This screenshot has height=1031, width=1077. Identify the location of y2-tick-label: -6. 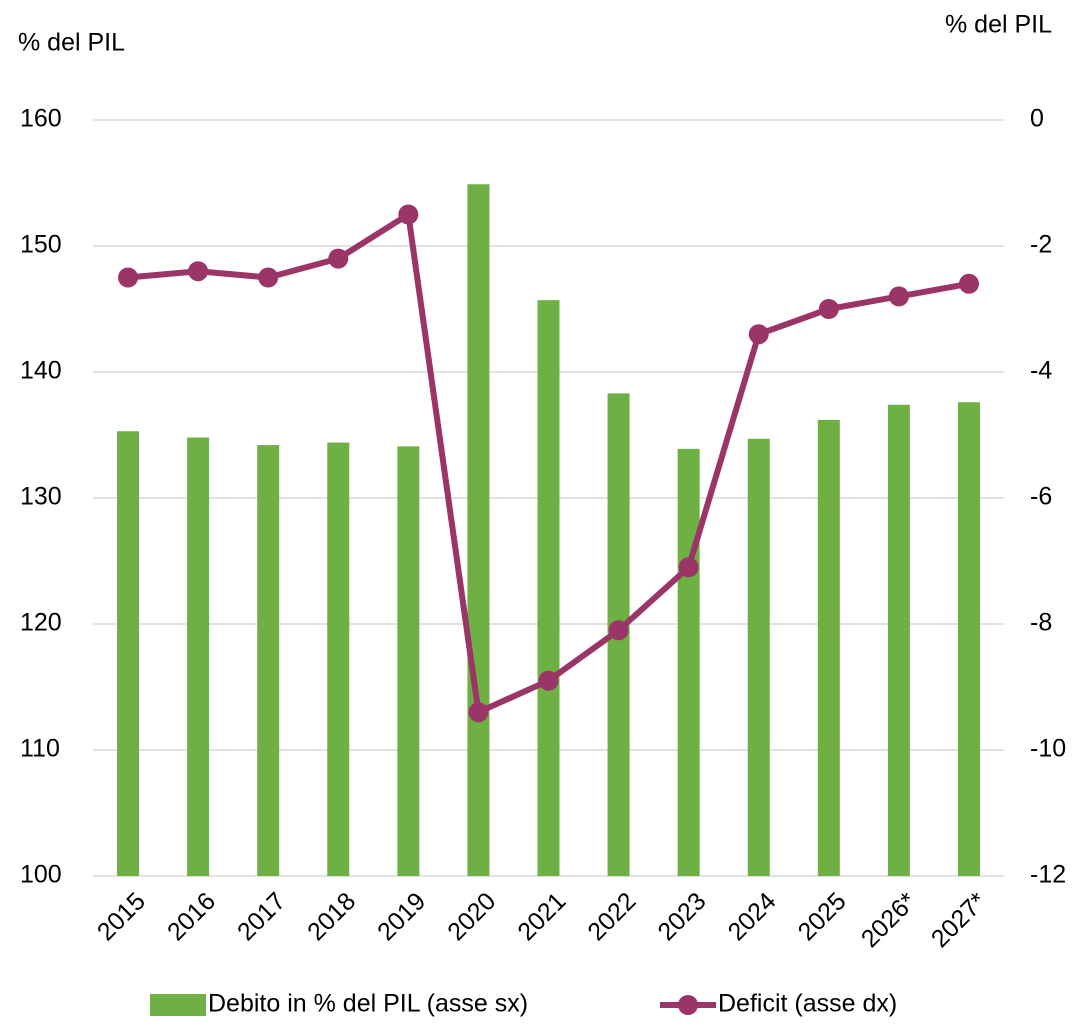
(1041, 497).